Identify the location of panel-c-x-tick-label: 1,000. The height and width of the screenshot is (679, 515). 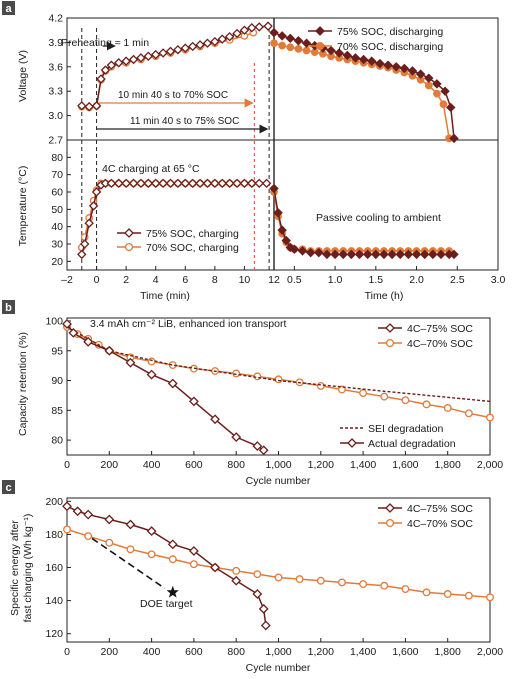
(278, 652).